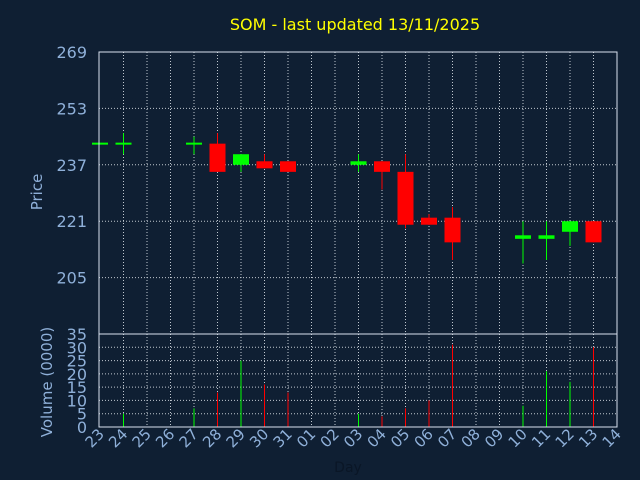 This screenshot has width=640, height=480. I want to click on price-ticks: 205 221 237 253 269, so click(71, 165).